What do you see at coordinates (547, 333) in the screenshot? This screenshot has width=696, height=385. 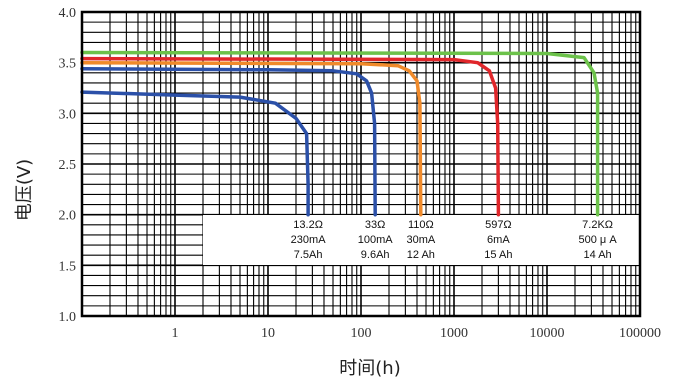 I see `x-tick-label: 10000` at bounding box center [547, 333].